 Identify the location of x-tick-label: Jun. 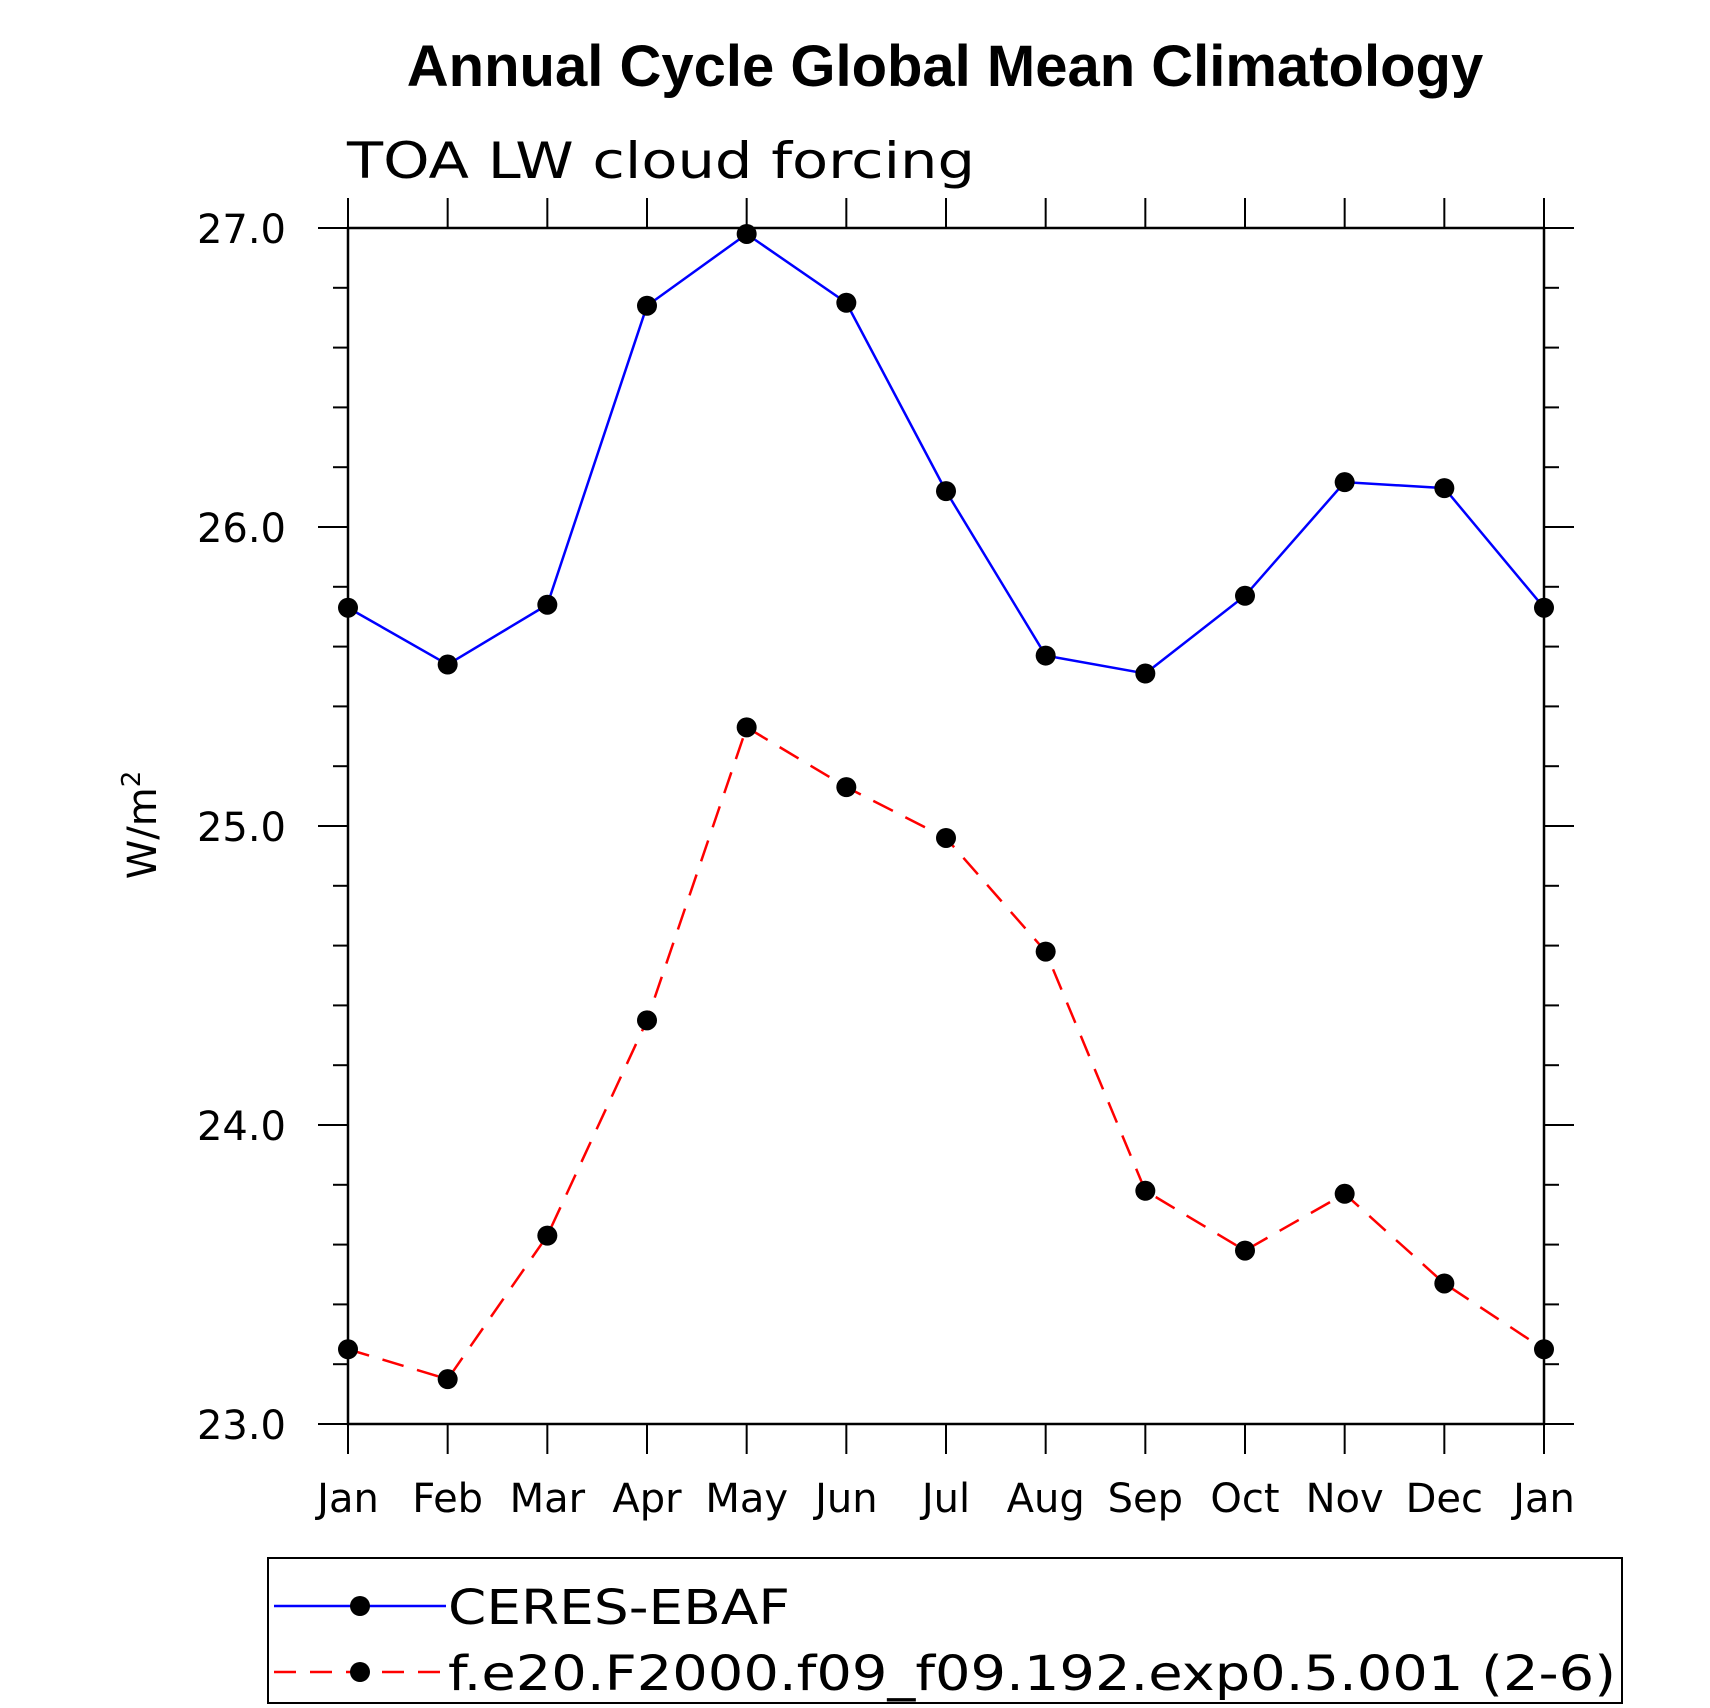
(845, 1499).